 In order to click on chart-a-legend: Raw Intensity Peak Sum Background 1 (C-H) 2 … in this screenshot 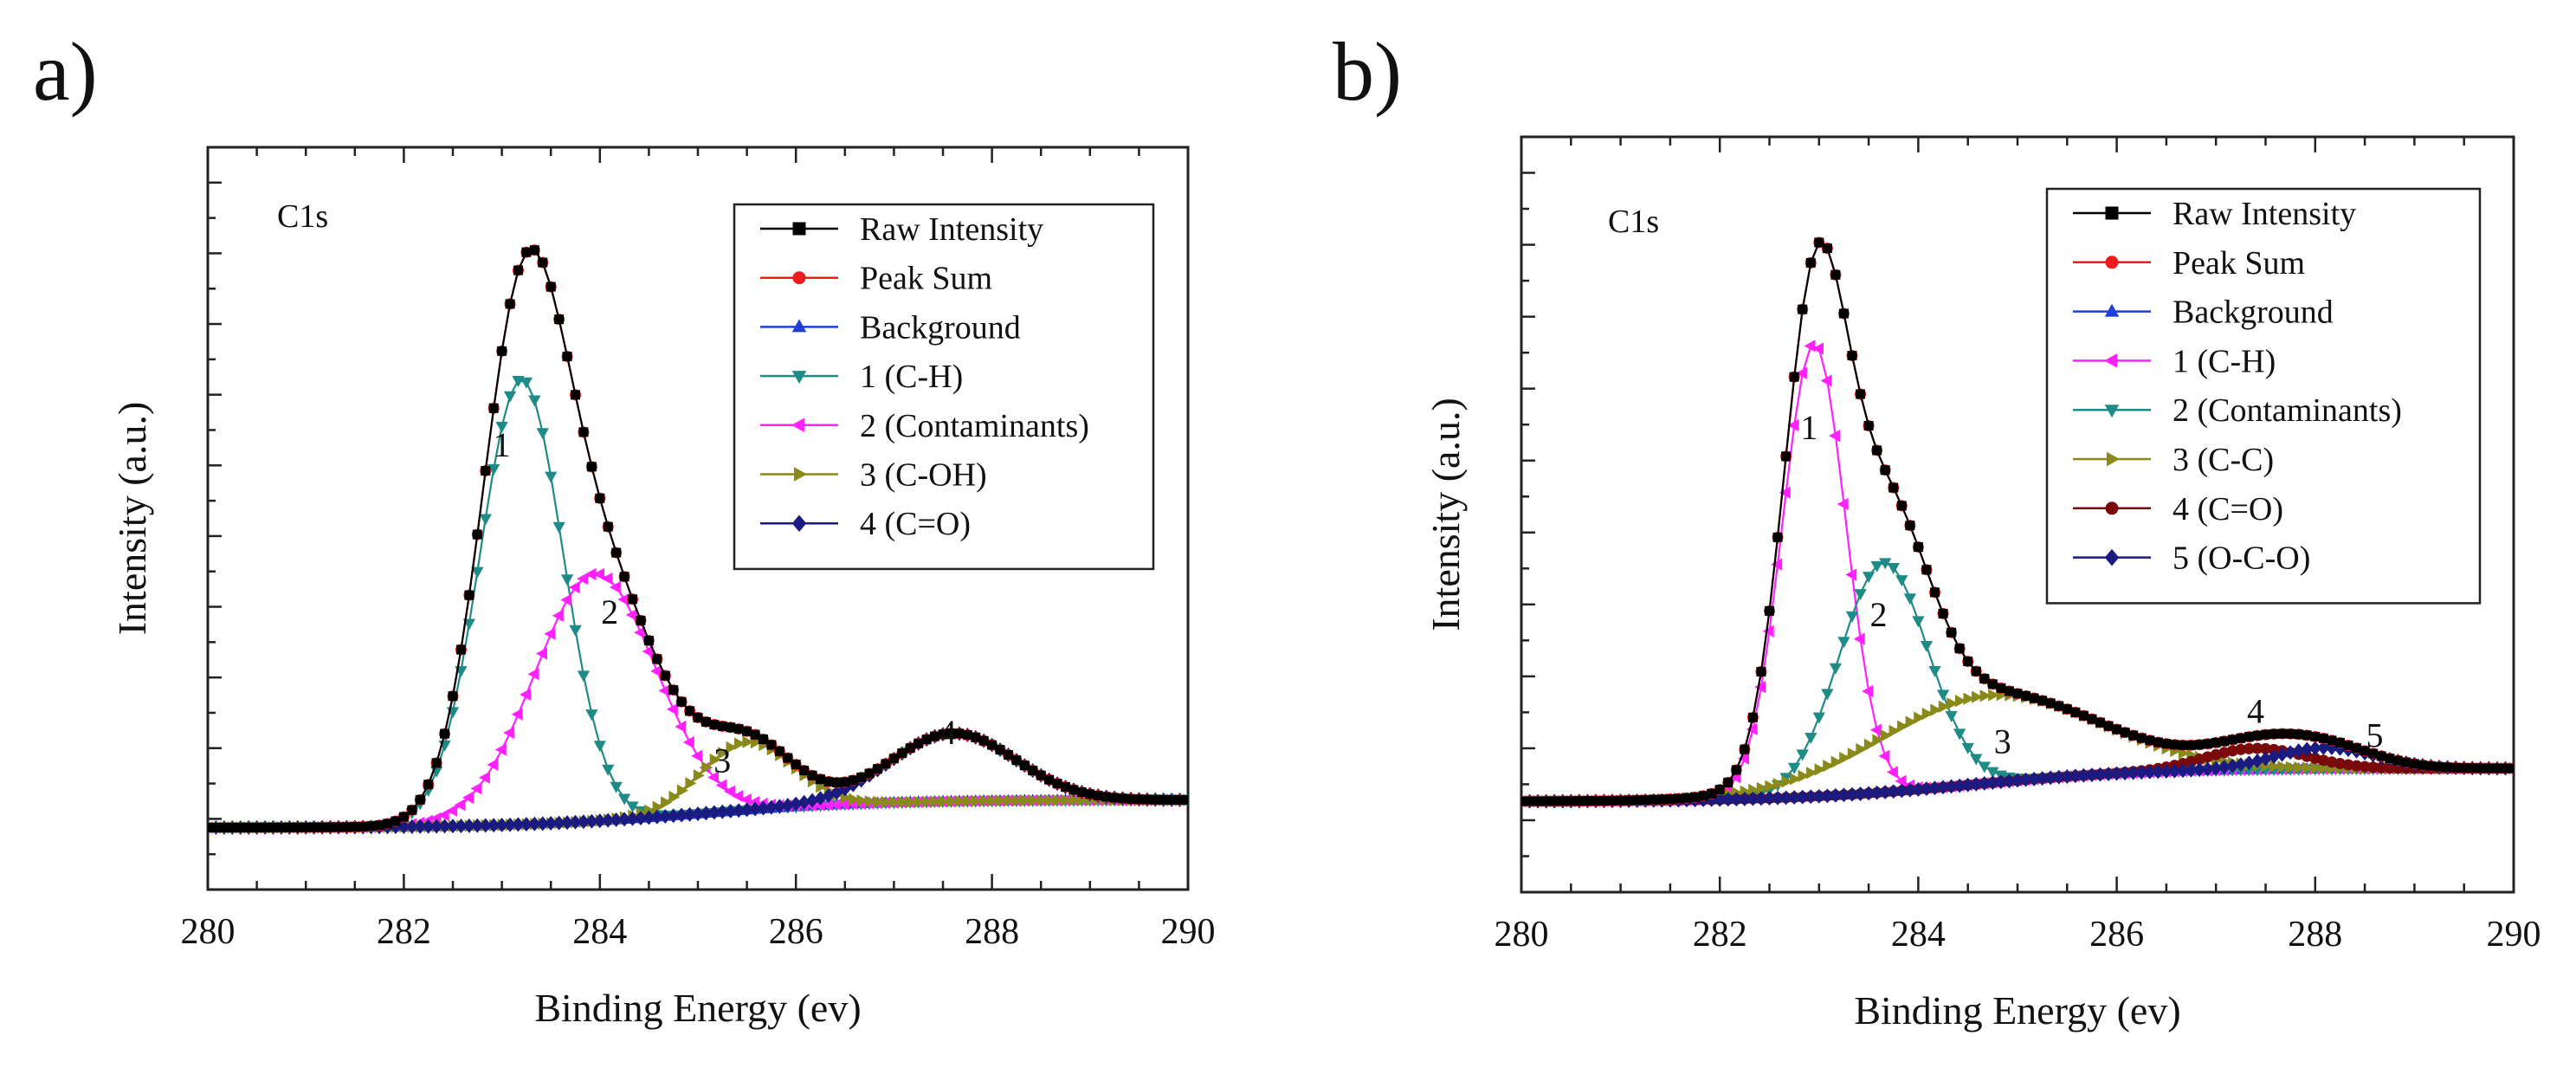, I will do `click(944, 387)`.